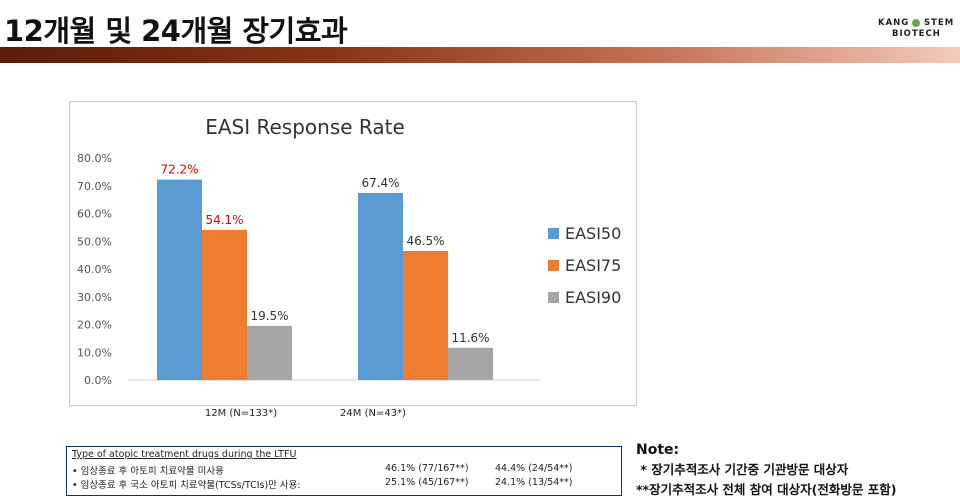 This screenshot has height=498, width=960. What do you see at coordinates (94, 186) in the screenshot?
I see `y-tick-label: 70.0%` at bounding box center [94, 186].